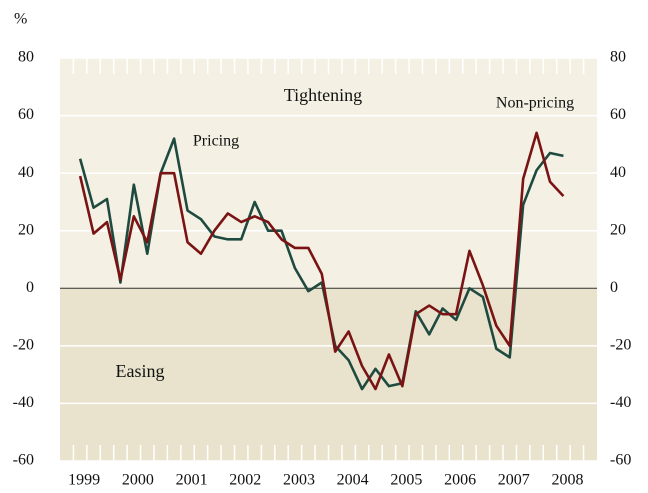 The width and height of the screenshot is (648, 493). Describe the element at coordinates (192, 480) in the screenshot. I see `x-tick-label: 2001` at that location.